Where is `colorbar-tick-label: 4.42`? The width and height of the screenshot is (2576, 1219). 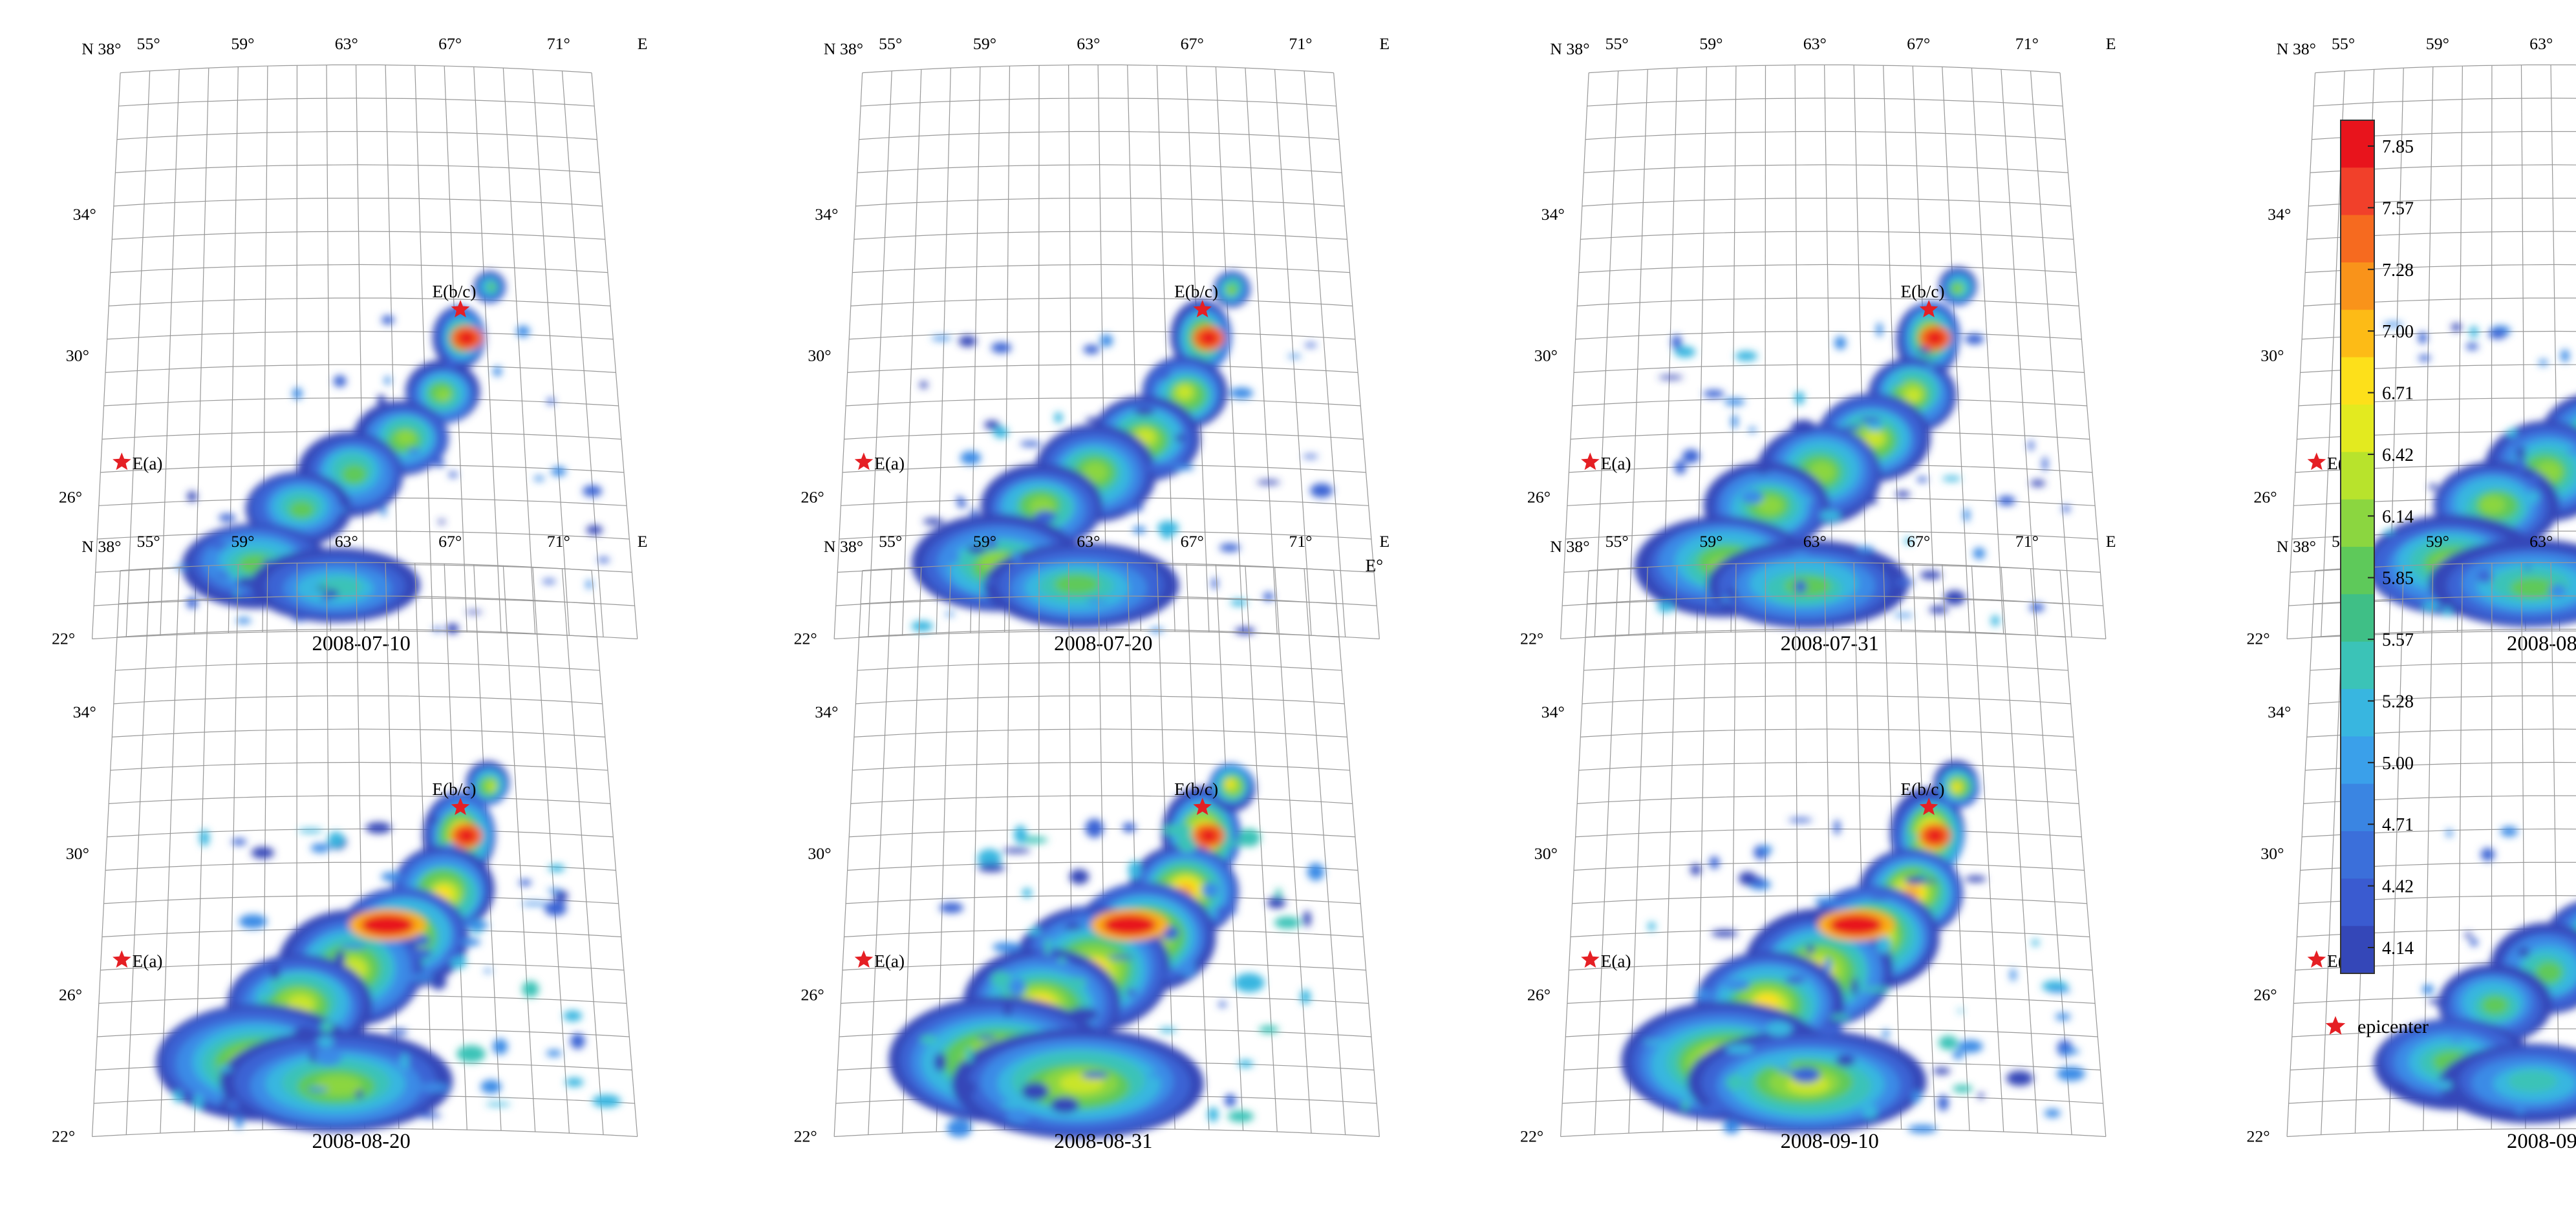
colorbar-tick-label: 4.42 is located at coordinates (2398, 887).